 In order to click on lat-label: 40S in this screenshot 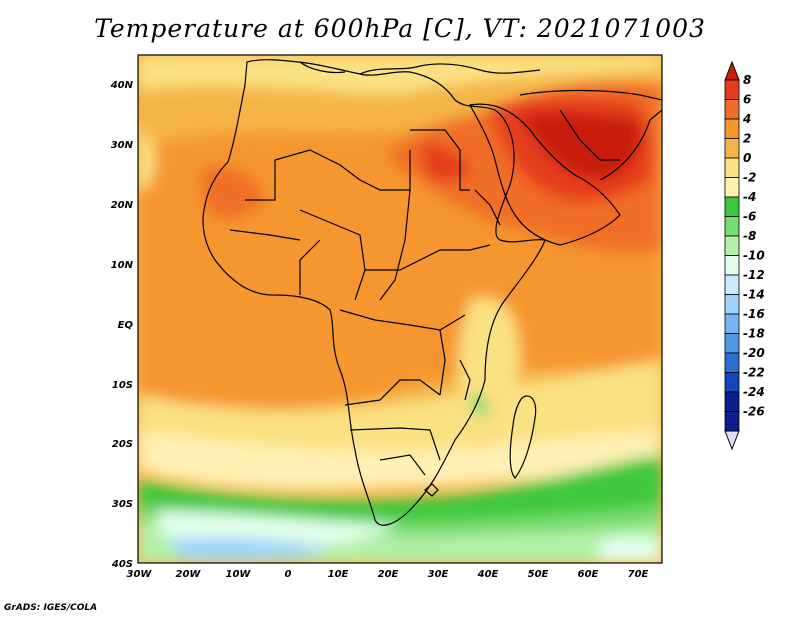, I will do `click(122, 564)`.